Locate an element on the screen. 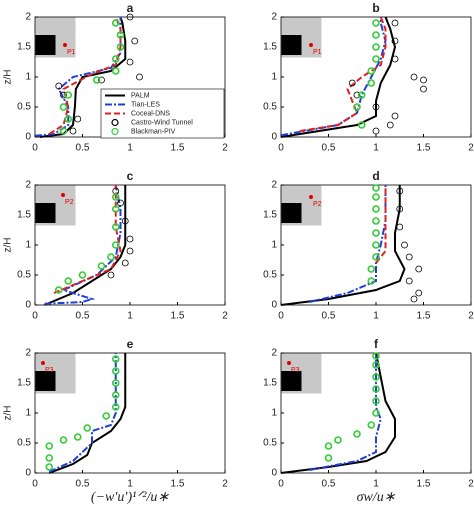 The height and width of the screenshot is (514, 474). probe-label: P1 is located at coordinates (71, 52).